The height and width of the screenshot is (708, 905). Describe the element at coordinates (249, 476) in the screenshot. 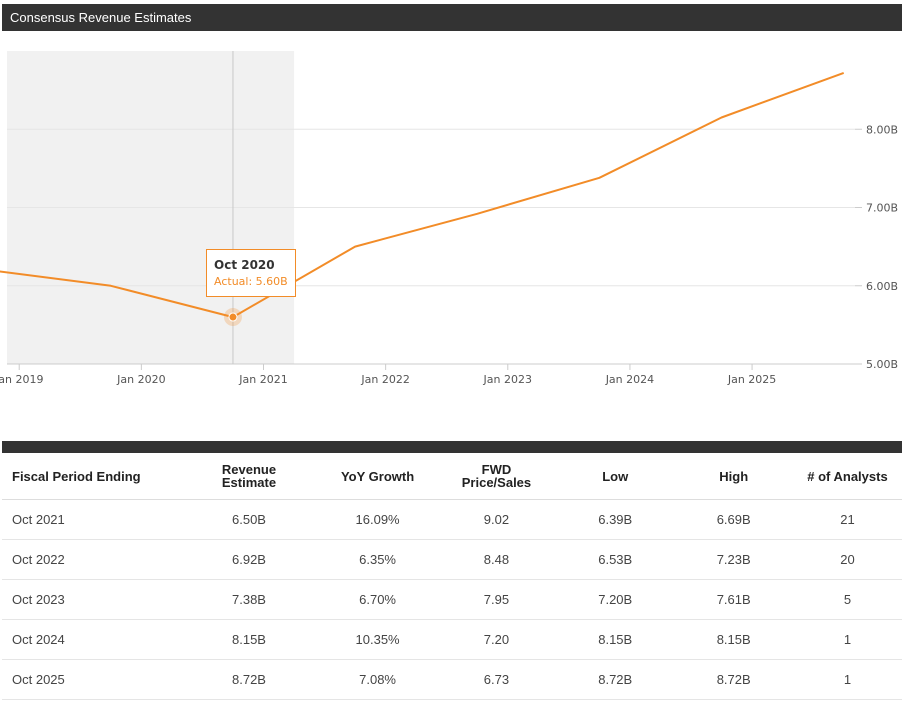

I see `column-header: Revenue Estimate` at that location.